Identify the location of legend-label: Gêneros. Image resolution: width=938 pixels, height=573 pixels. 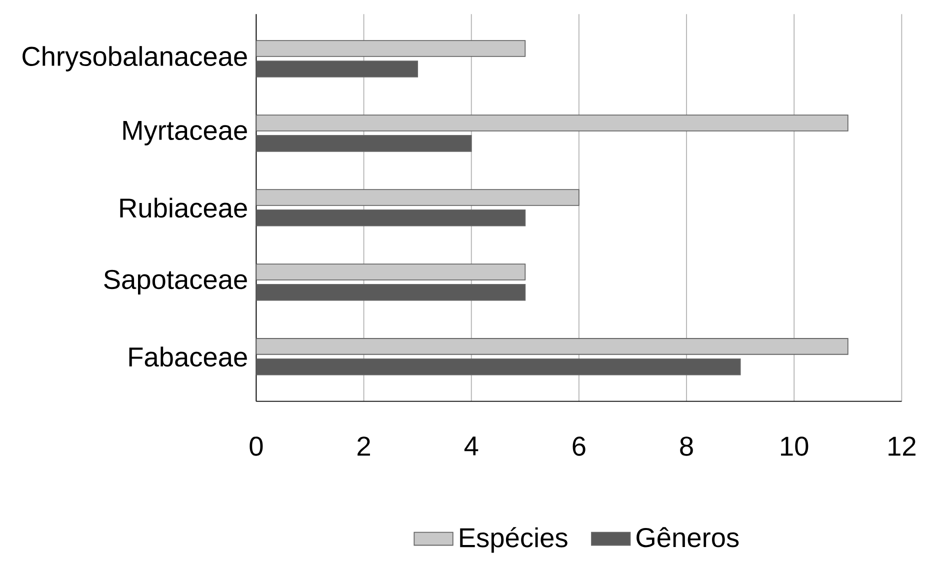
(687, 537).